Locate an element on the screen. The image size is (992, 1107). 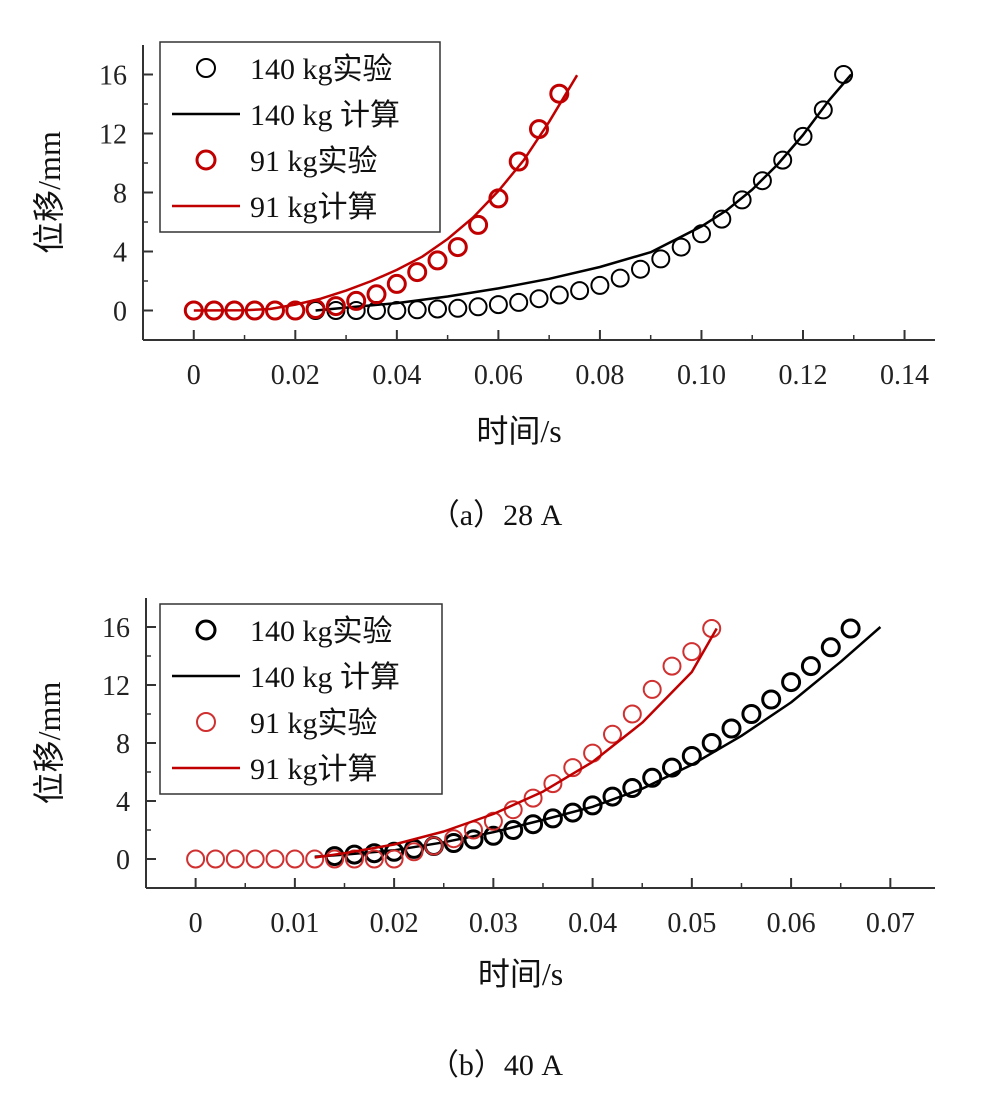
x-tick-label: 0.14 is located at coordinates (904, 375).